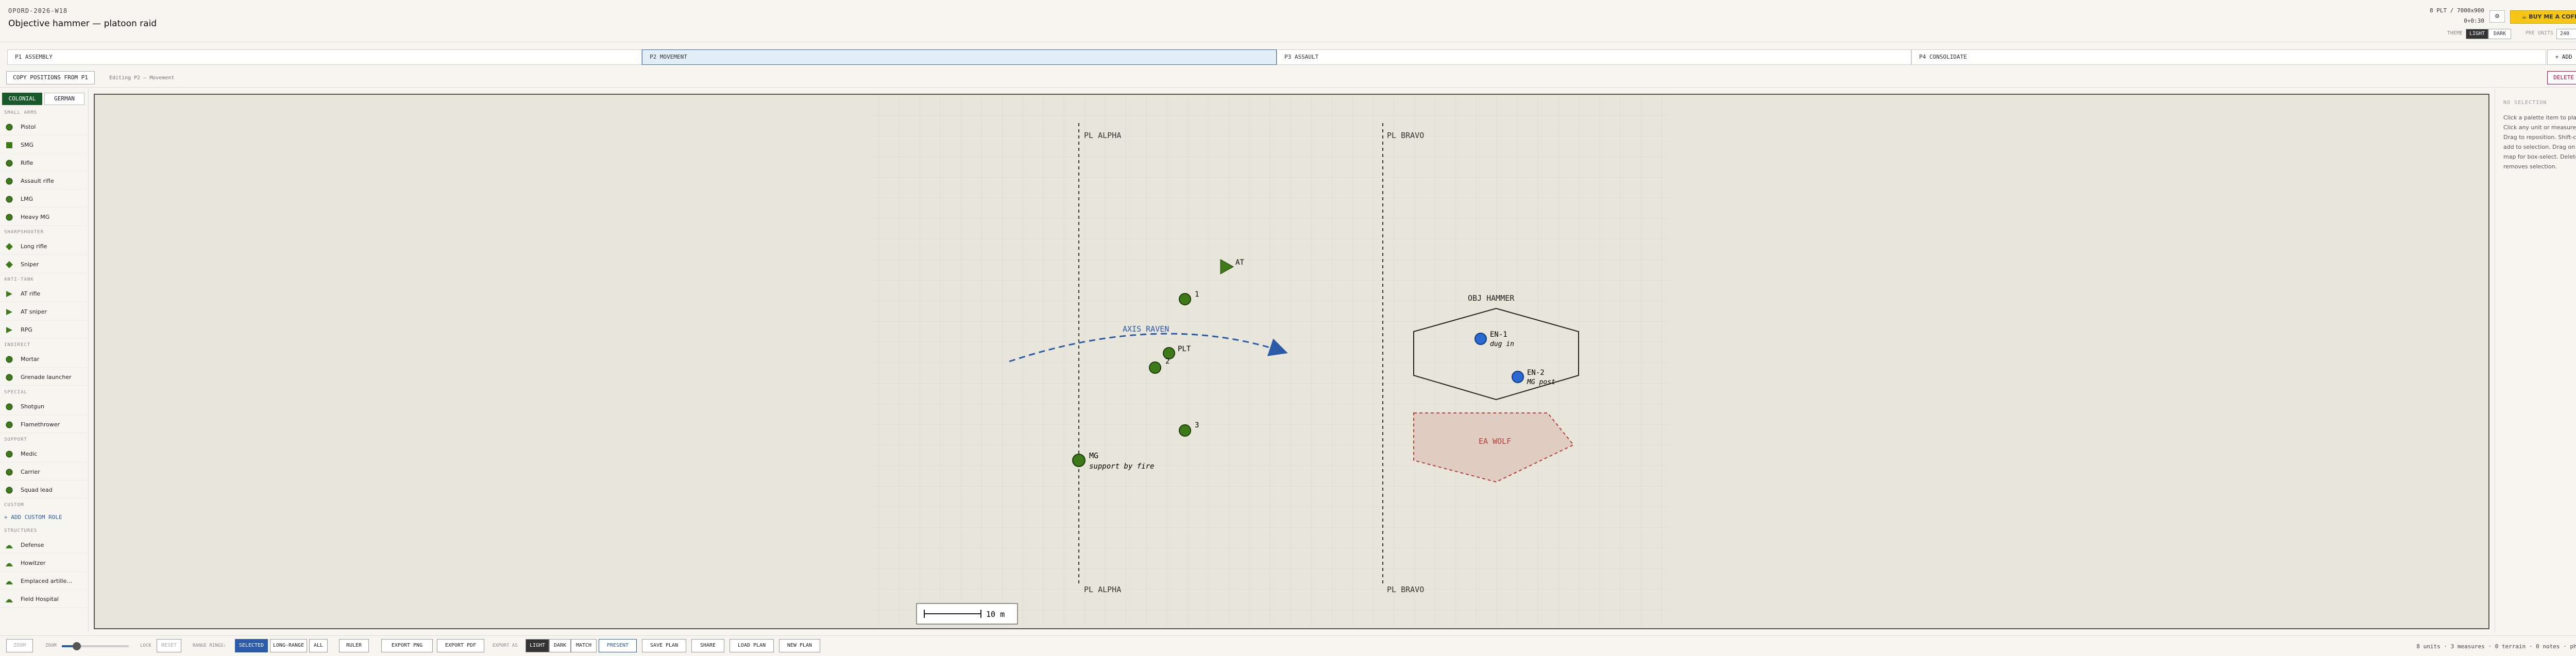 This screenshot has width=2576, height=656. I want to click on palette-item-heavy-mg: Heavy MG, so click(44, 217).